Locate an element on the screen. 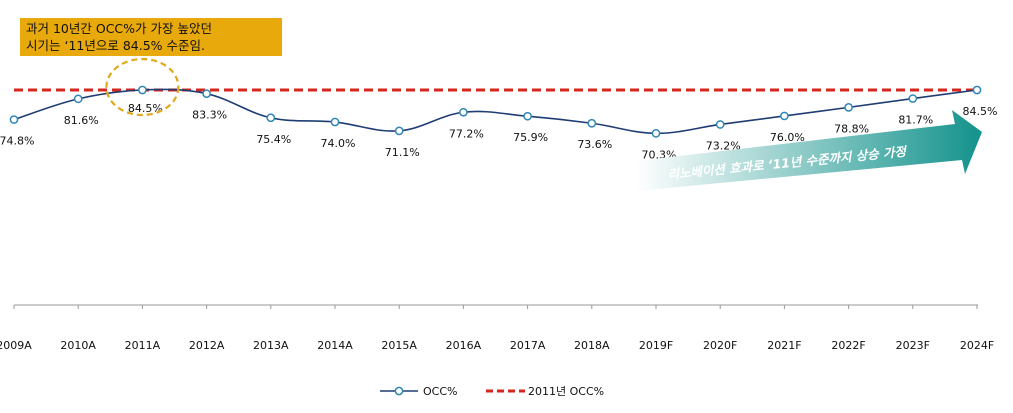  x-tick-label: 2020F is located at coordinates (720, 345).